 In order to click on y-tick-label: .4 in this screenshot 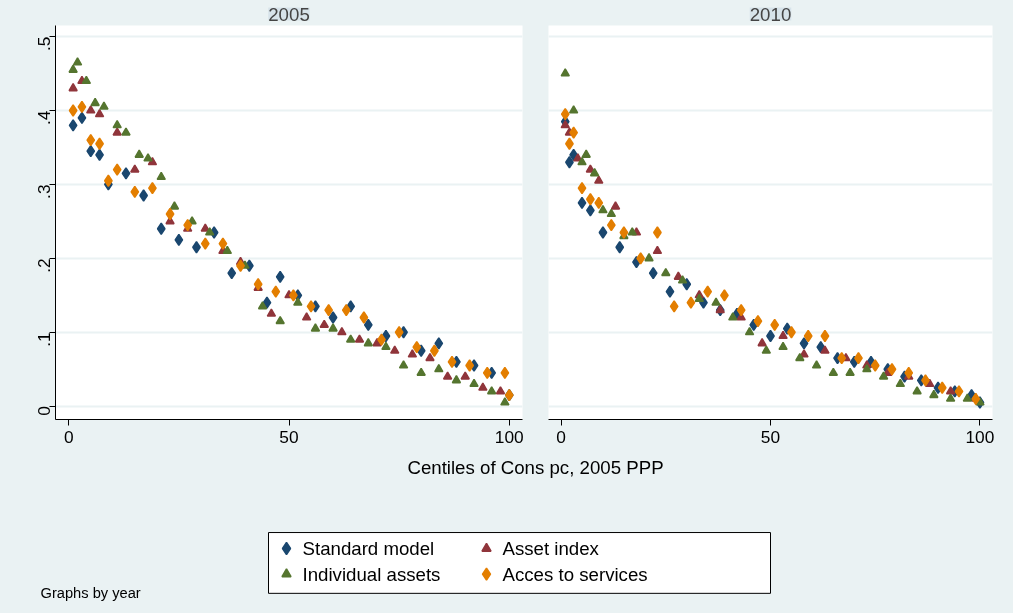, I will do `click(44, 117)`.